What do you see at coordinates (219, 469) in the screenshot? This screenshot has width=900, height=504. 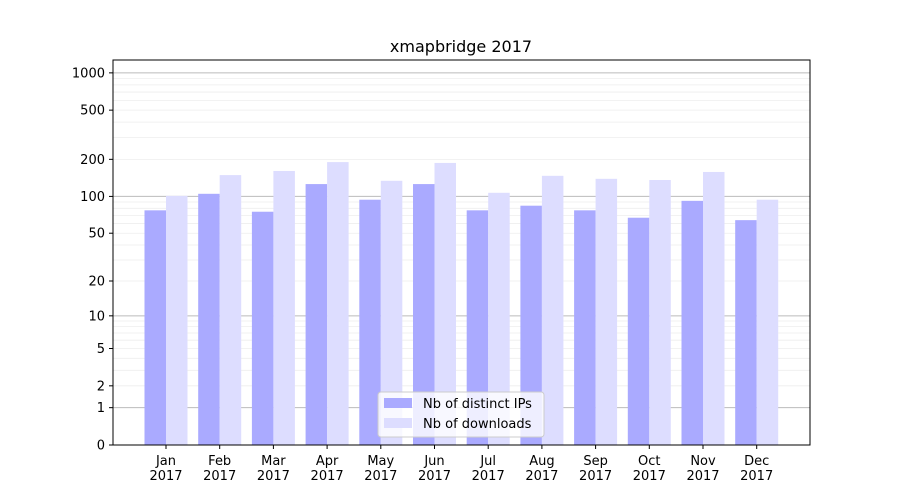 I see `x-tick-label: Feb 2017` at bounding box center [219, 469].